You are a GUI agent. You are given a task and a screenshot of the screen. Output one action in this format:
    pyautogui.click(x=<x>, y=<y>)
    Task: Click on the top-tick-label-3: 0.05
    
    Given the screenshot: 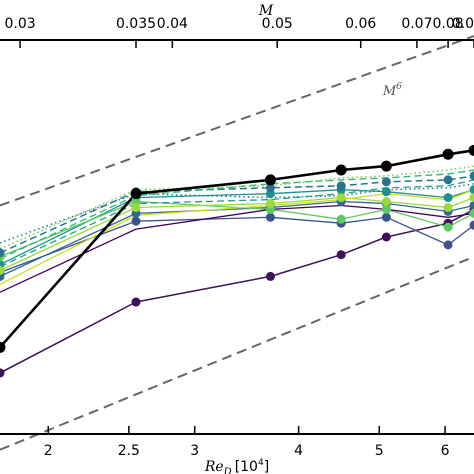 What is the action you would take?
    pyautogui.click(x=277, y=24)
    